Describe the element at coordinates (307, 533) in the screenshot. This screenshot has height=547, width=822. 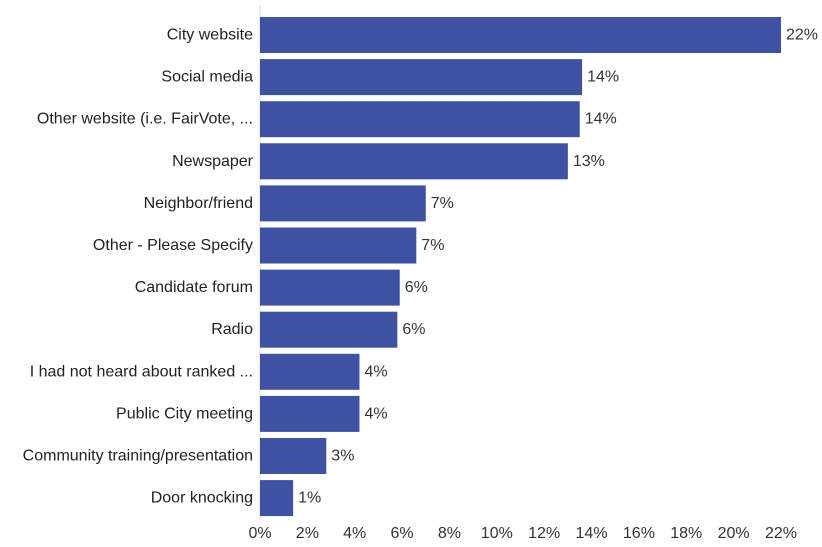
I see `x-tick-label: 2%` at that location.